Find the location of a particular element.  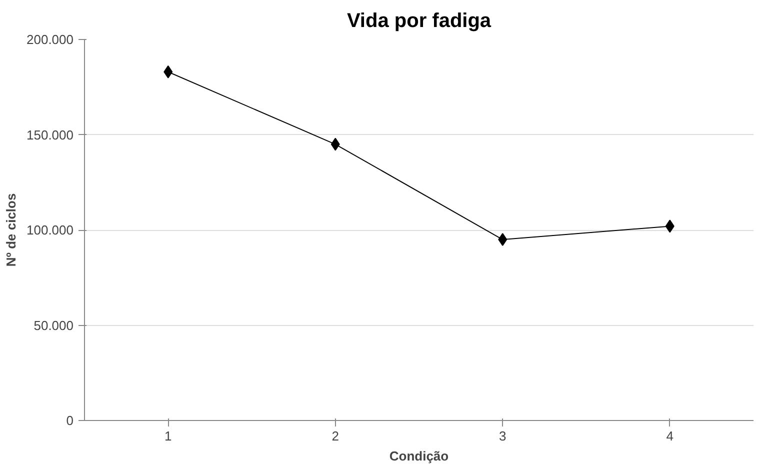

y-tick-label: 150.000 is located at coordinates (50, 134).